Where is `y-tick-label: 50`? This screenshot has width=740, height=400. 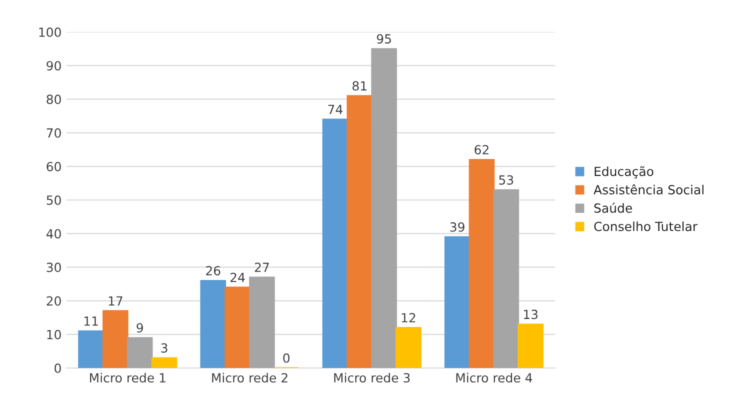 y-tick-label: 50 is located at coordinates (53, 200).